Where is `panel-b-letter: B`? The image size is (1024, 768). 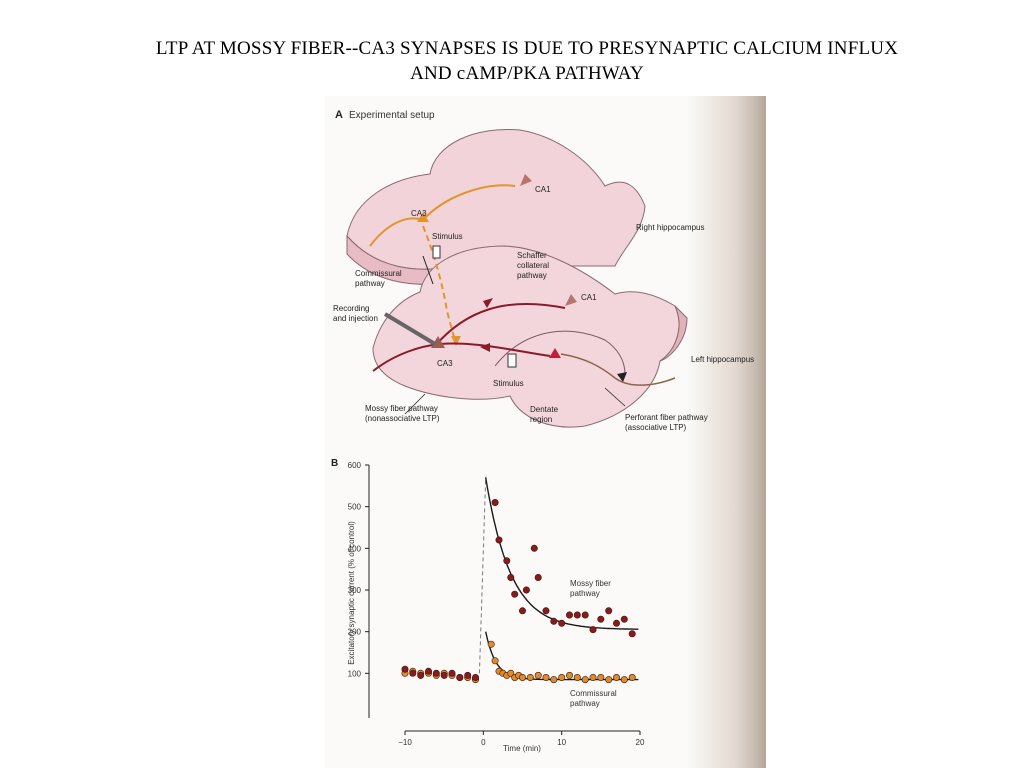
panel-b-letter: B is located at coordinates (334, 463).